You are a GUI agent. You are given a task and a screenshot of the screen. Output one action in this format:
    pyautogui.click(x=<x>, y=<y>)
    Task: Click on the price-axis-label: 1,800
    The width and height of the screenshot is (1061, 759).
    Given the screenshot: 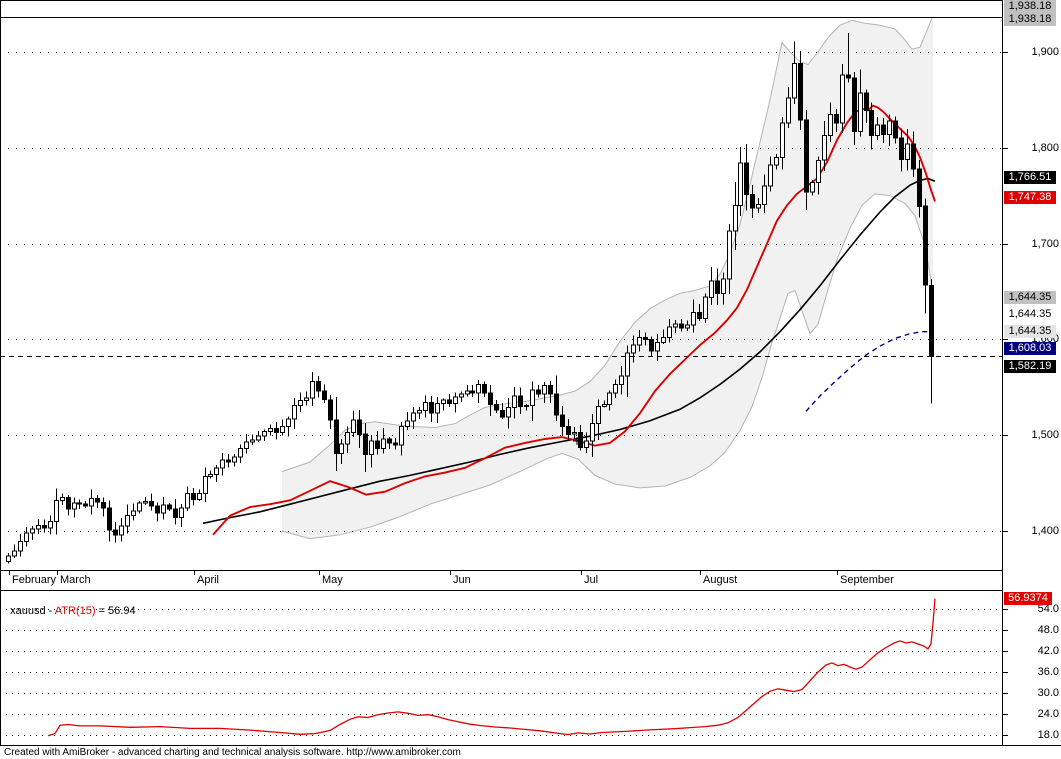 What is the action you would take?
    pyautogui.click(x=1045, y=148)
    